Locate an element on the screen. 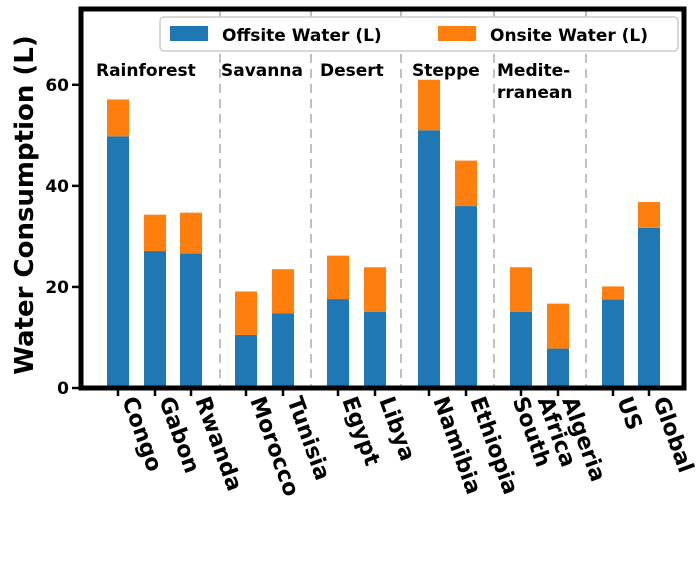 Image resolution: width=698 pixels, height=576 pixels. y-tick-label: 40 is located at coordinates (57, 187).